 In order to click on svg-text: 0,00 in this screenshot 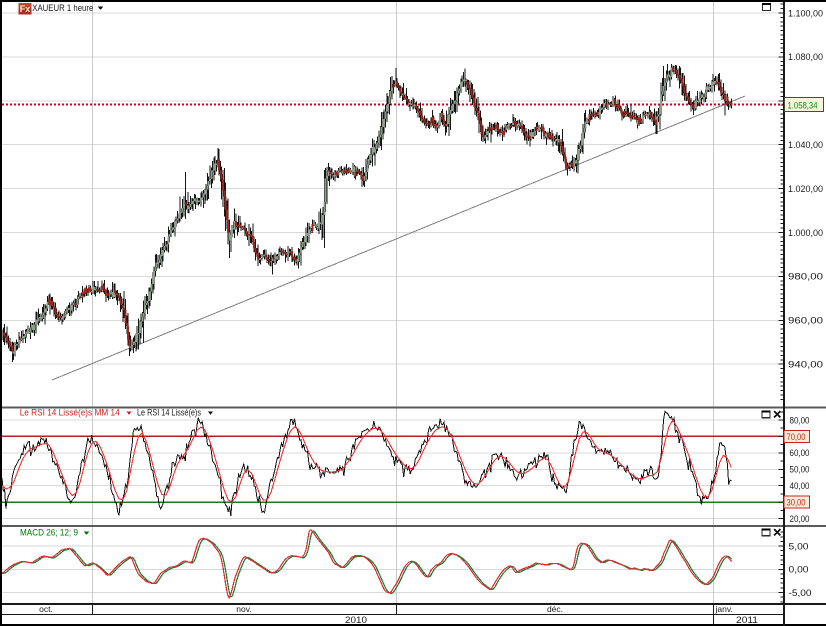, I will do `click(799, 570)`.